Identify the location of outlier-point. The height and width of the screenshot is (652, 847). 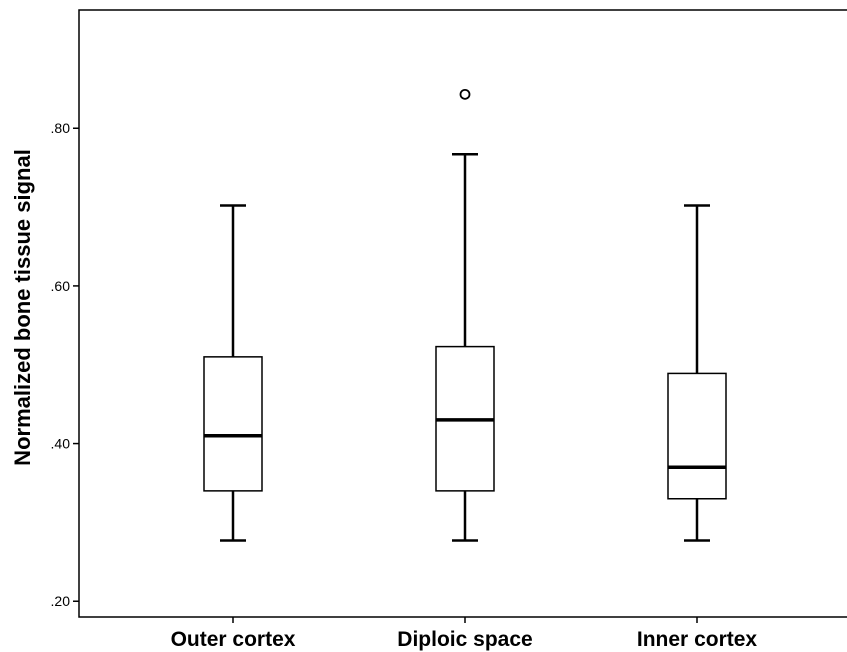
(465, 94).